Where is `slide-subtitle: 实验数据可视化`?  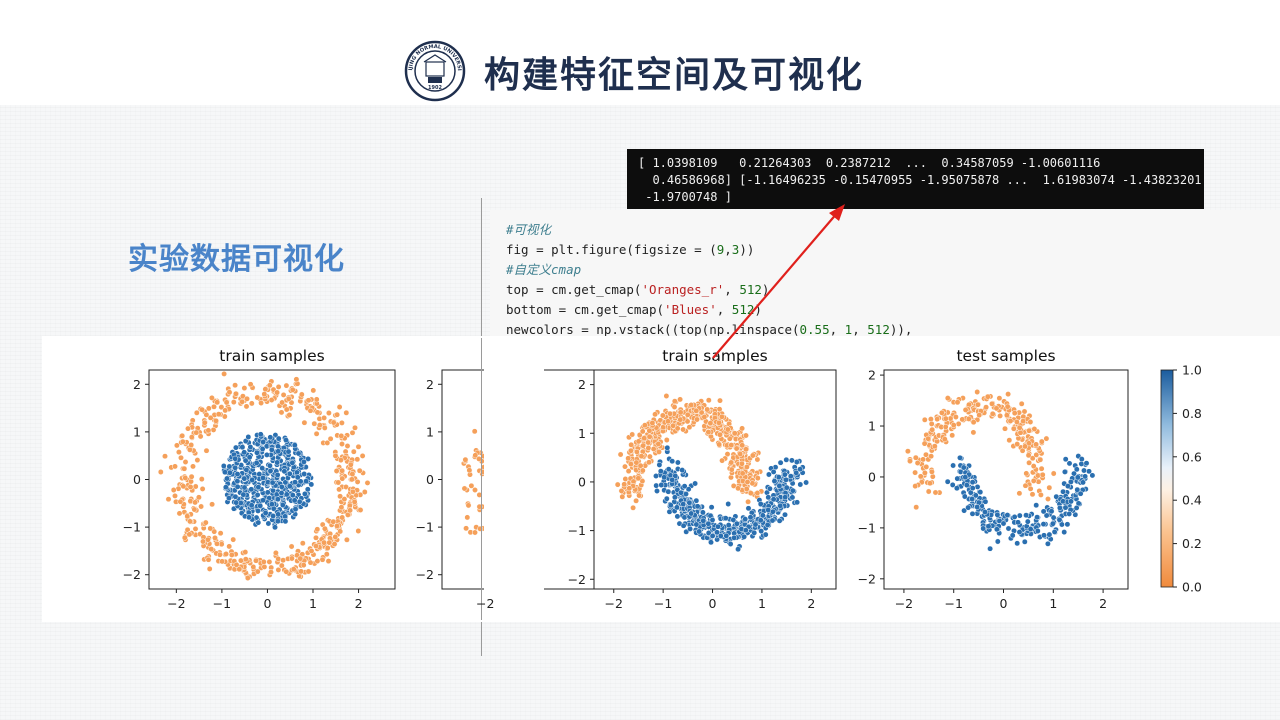
slide-subtitle: 实验数据可视化 is located at coordinates (236, 259).